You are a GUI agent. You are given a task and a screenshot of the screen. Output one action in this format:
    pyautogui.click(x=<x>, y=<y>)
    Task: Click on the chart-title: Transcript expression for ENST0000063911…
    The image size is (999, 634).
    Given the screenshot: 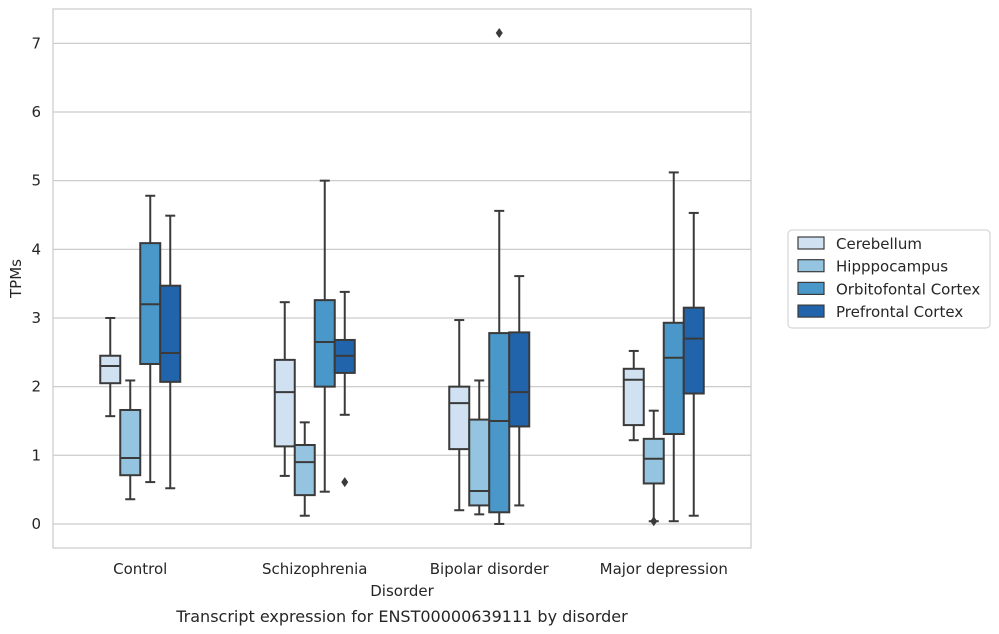 What is the action you would take?
    pyautogui.click(x=401, y=616)
    